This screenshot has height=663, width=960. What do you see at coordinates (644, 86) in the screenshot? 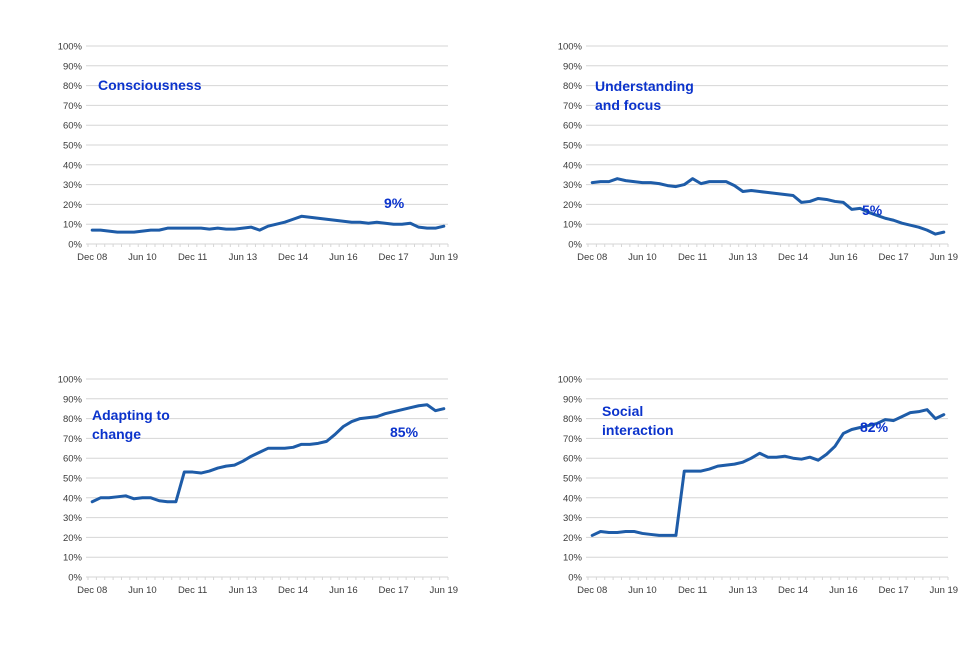
I see `chart-title-line: Understanding` at bounding box center [644, 86].